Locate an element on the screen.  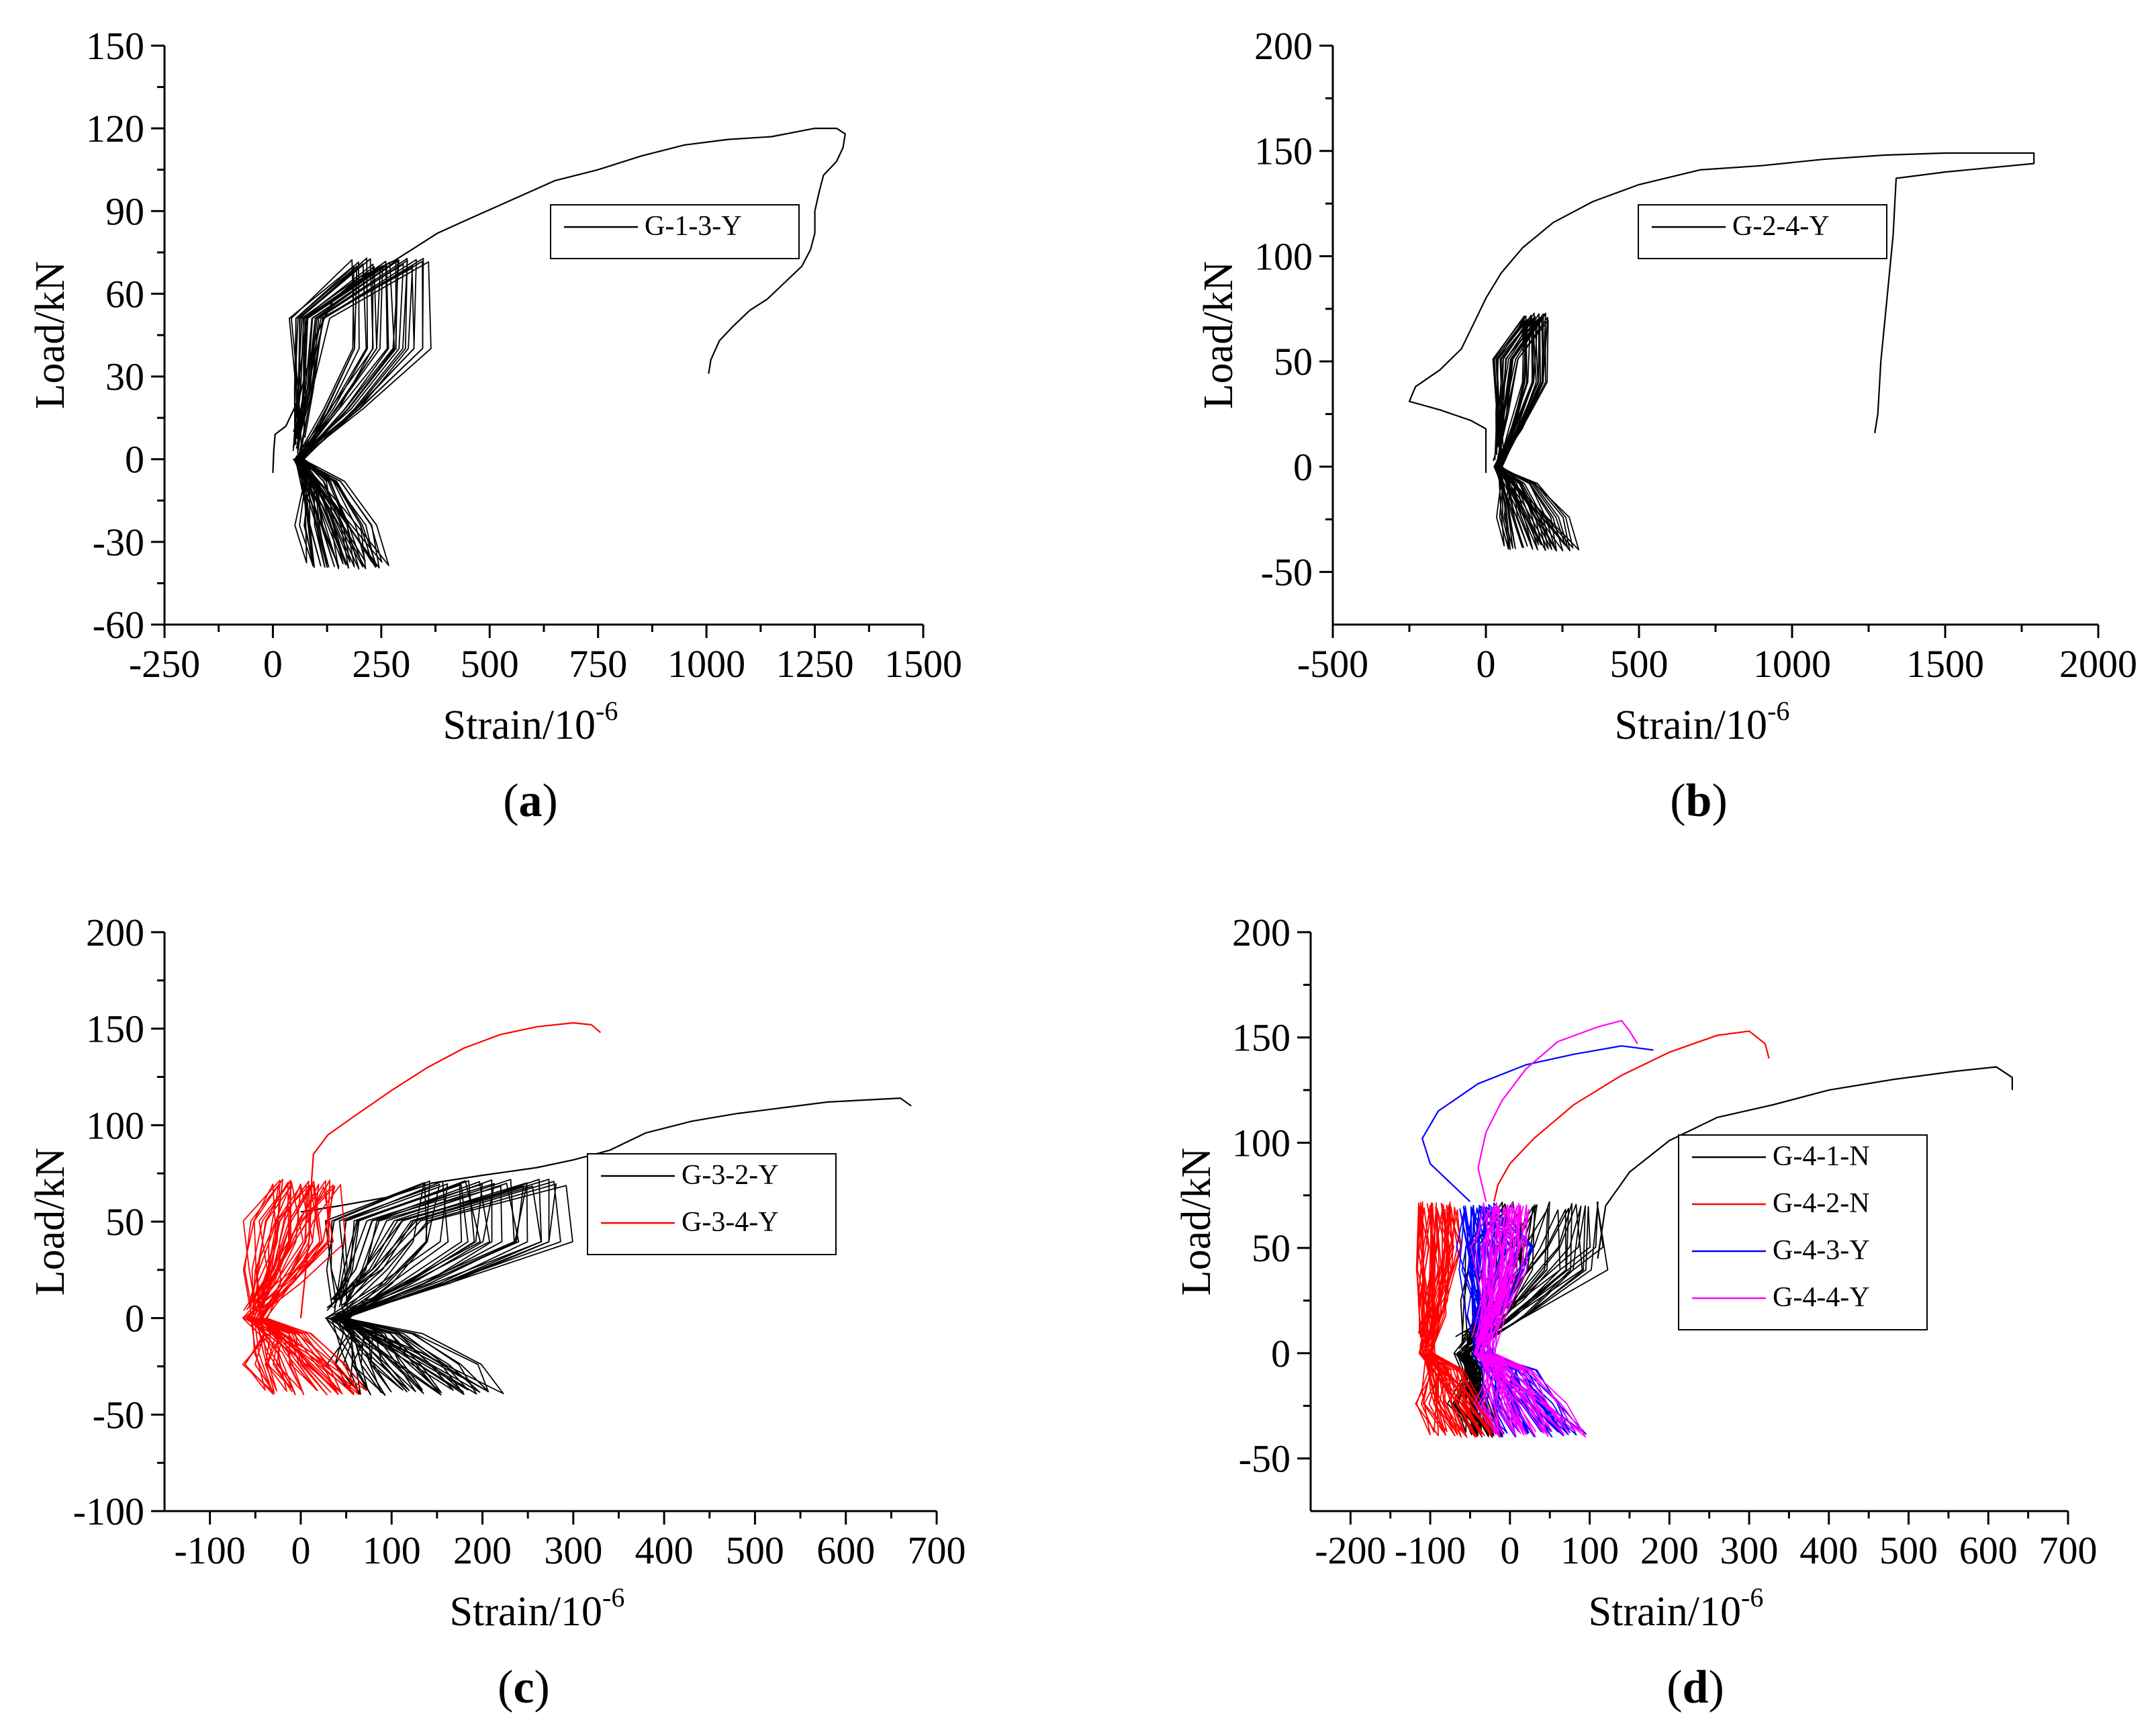
series-G-2-4-Y is located at coordinates (1722, 352).